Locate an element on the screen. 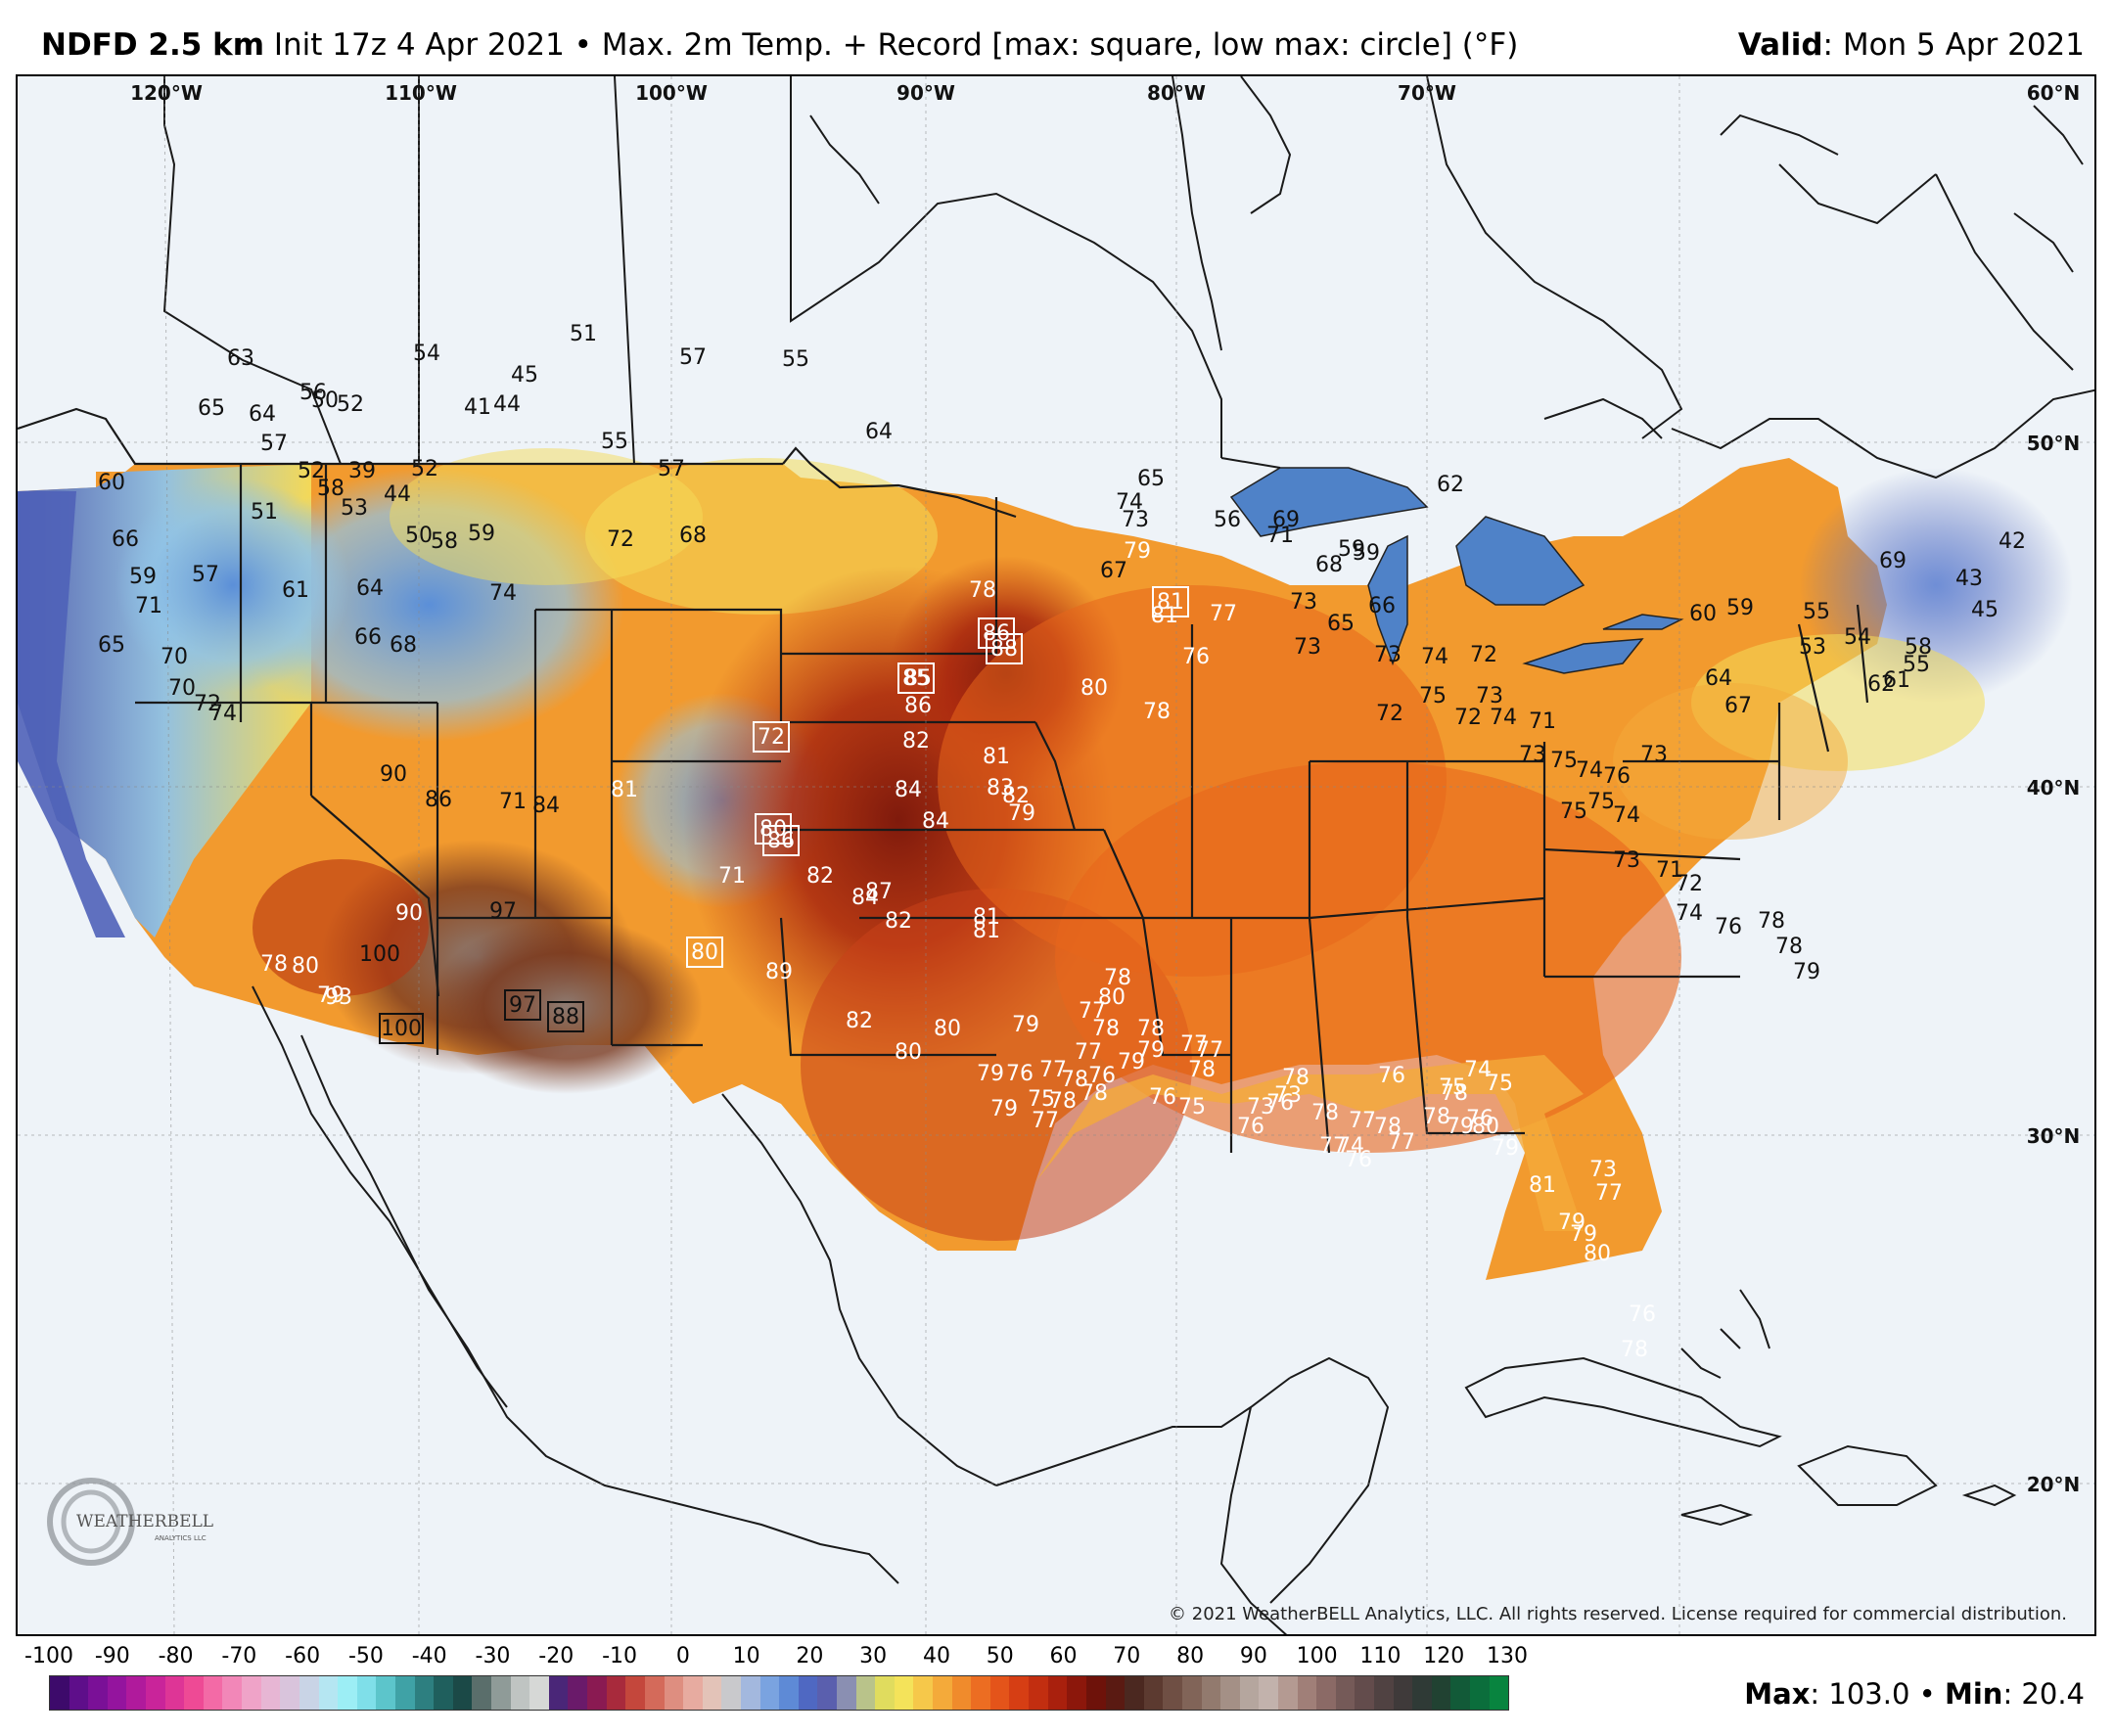 This screenshot has height=1736, width=2114. record-high-value: 80 is located at coordinates (704, 953).